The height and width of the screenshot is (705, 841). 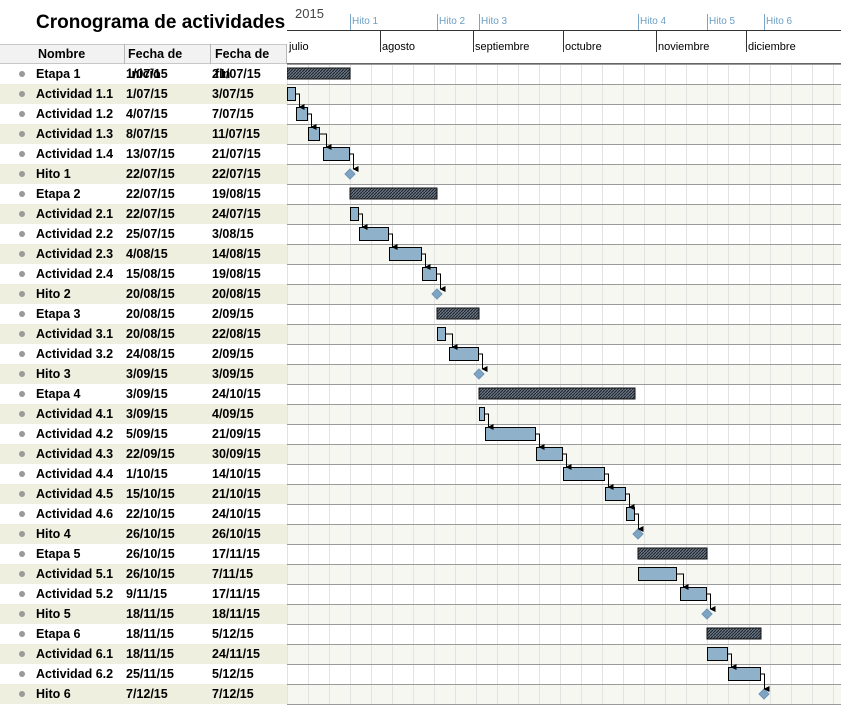 I want to click on table-row: Actividad 6.1 18/11/15 24/11/15, so click(x=143, y=654).